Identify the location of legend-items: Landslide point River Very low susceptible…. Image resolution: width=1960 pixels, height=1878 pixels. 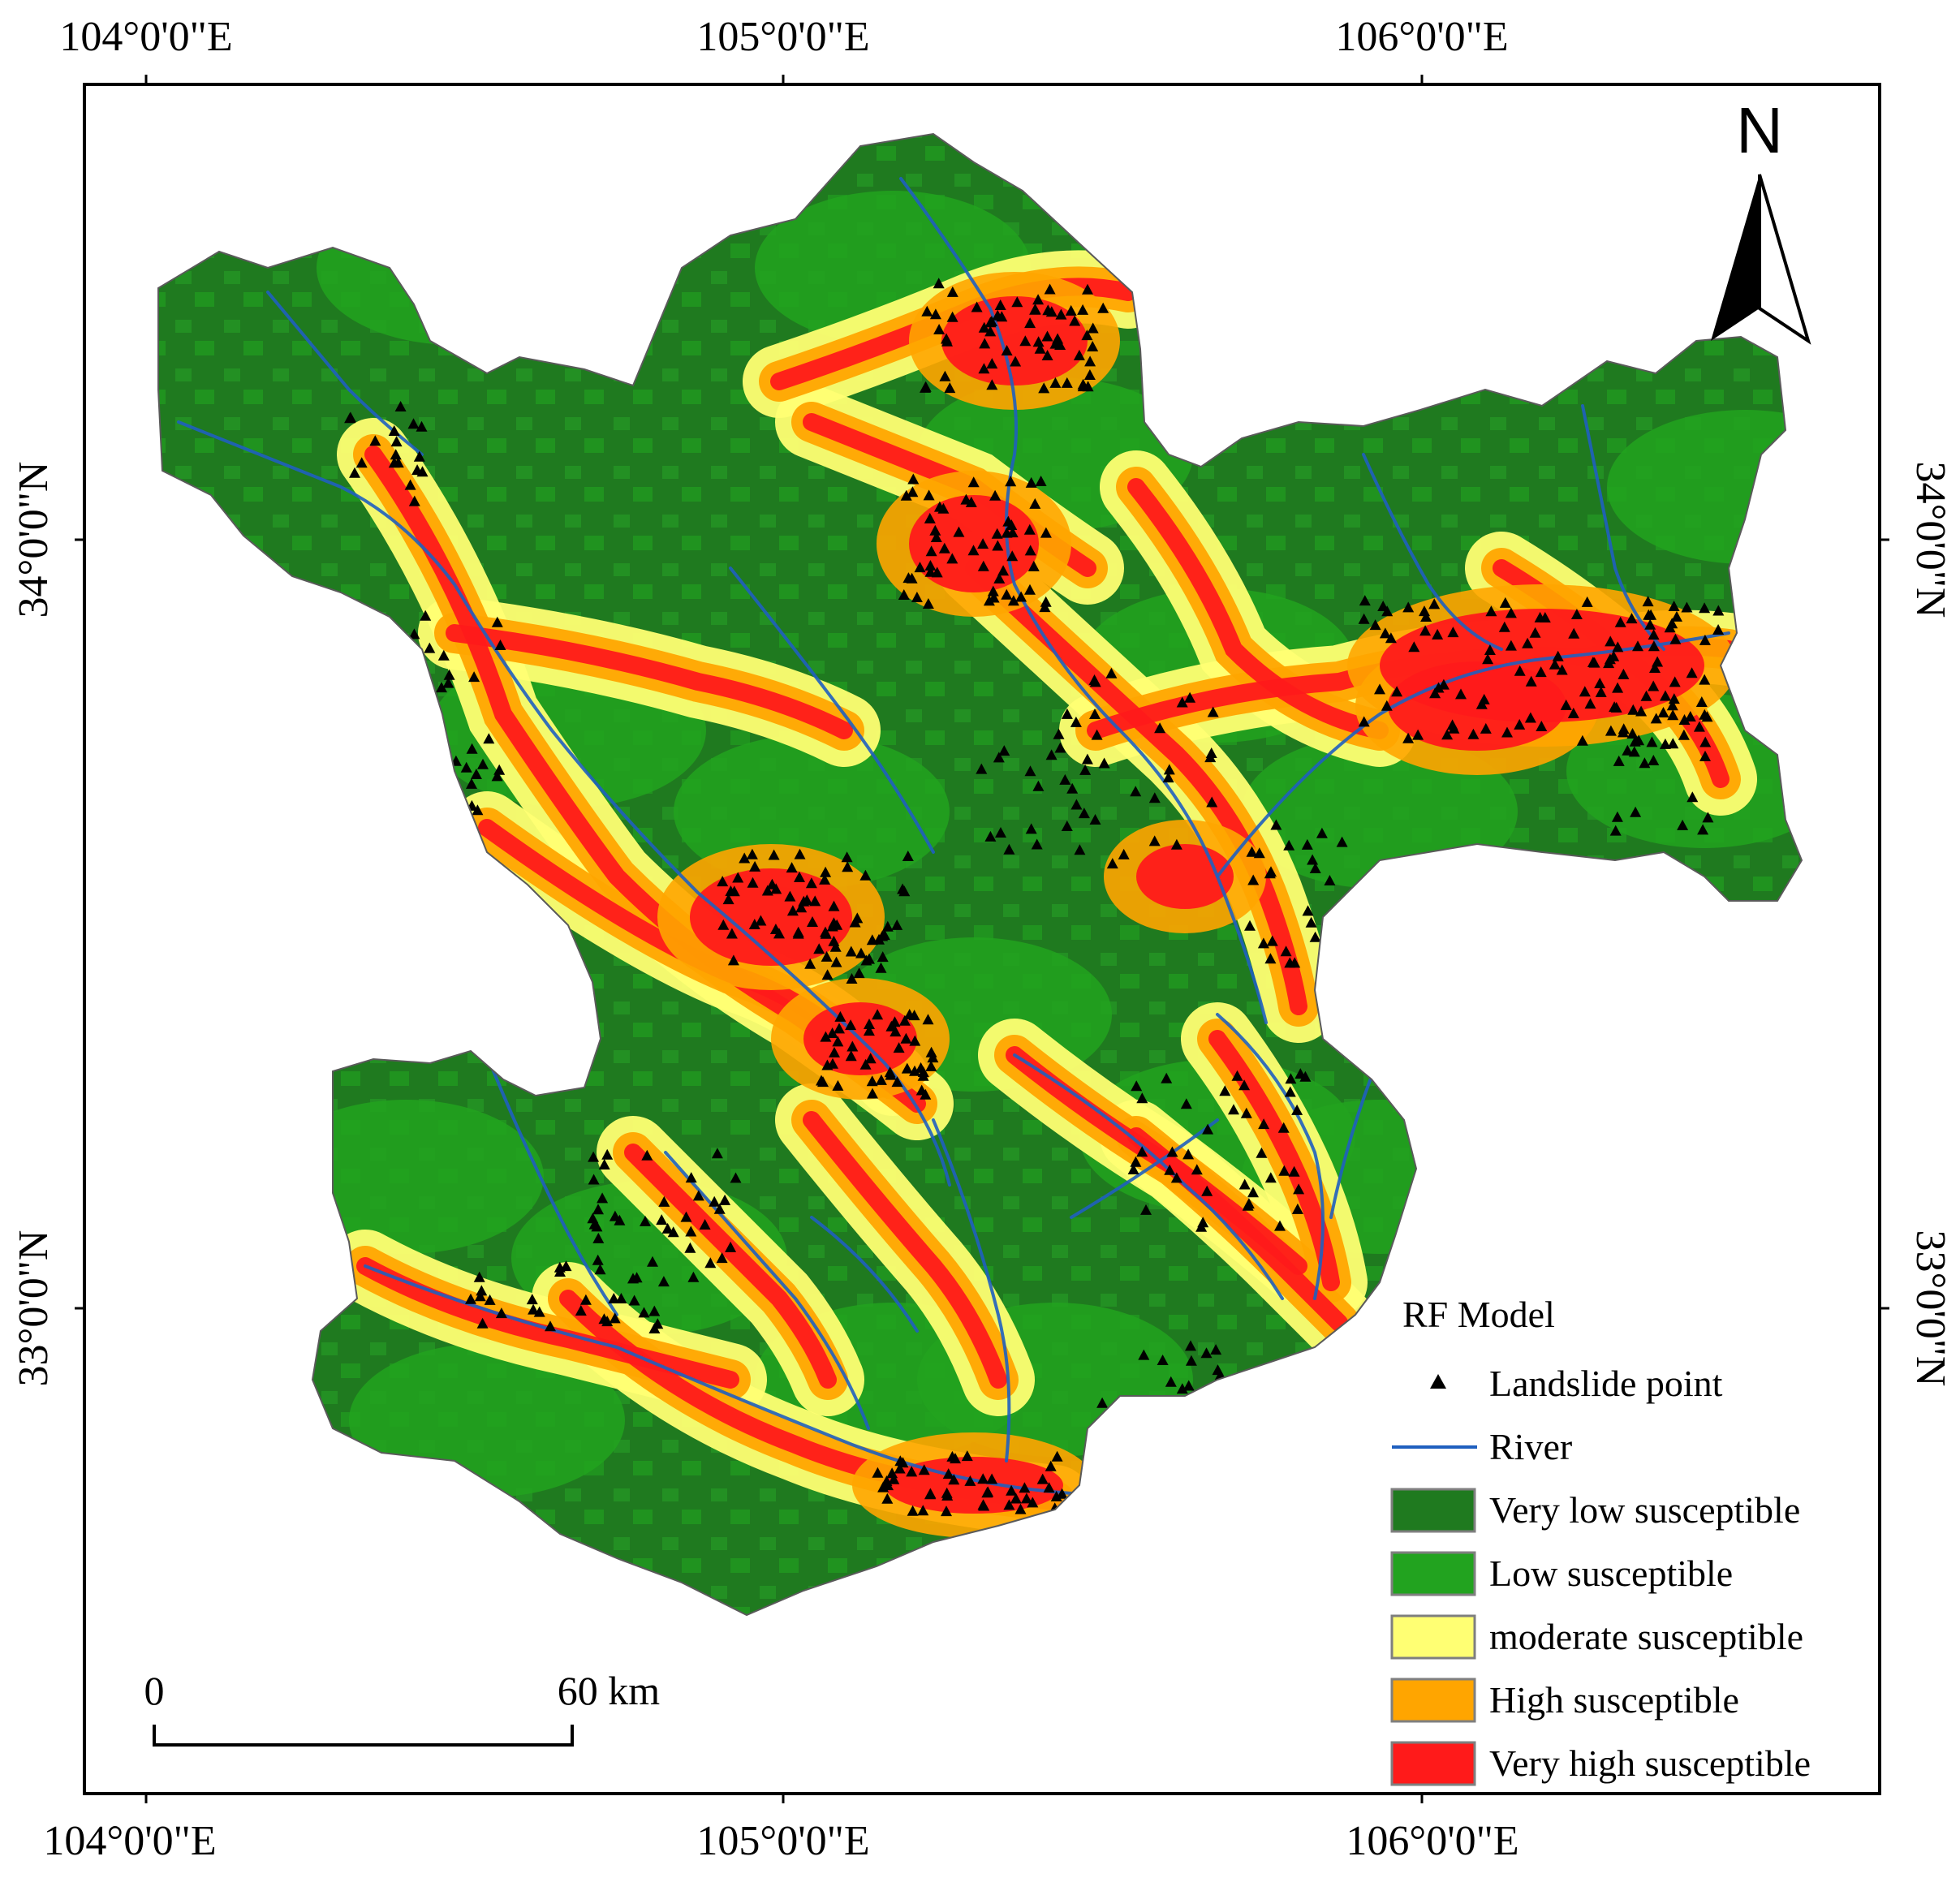
(1601, 1574).